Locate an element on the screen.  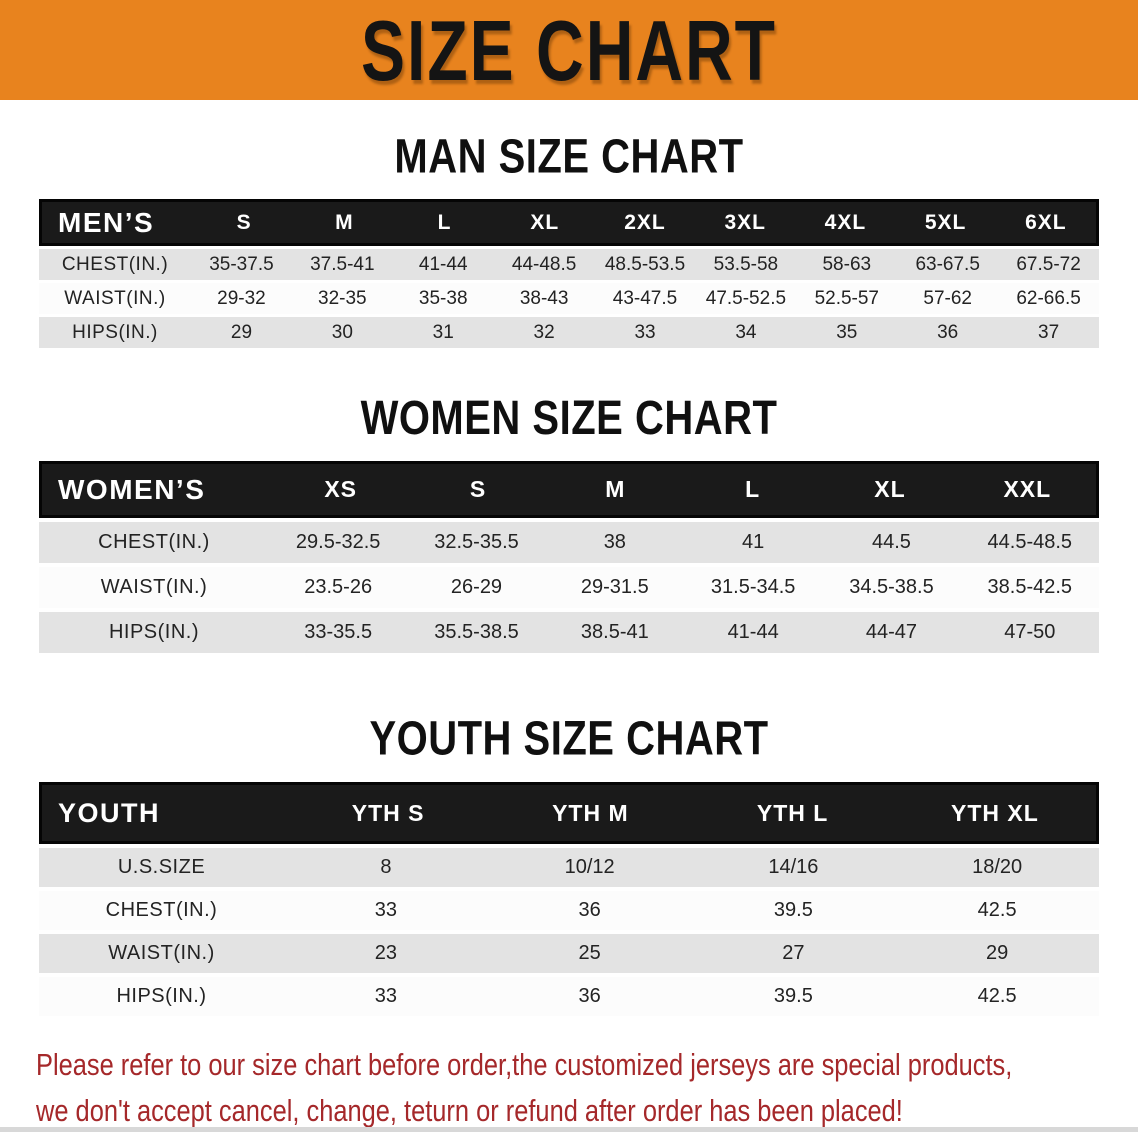
size-value-cell: 32.5-35.5 is located at coordinates (476, 542).